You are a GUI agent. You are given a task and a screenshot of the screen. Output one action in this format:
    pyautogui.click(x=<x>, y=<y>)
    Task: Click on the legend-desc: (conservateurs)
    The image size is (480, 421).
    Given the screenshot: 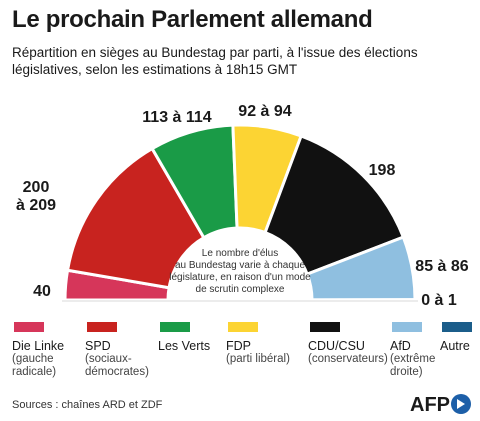 What is the action you would take?
    pyautogui.click(x=348, y=359)
    